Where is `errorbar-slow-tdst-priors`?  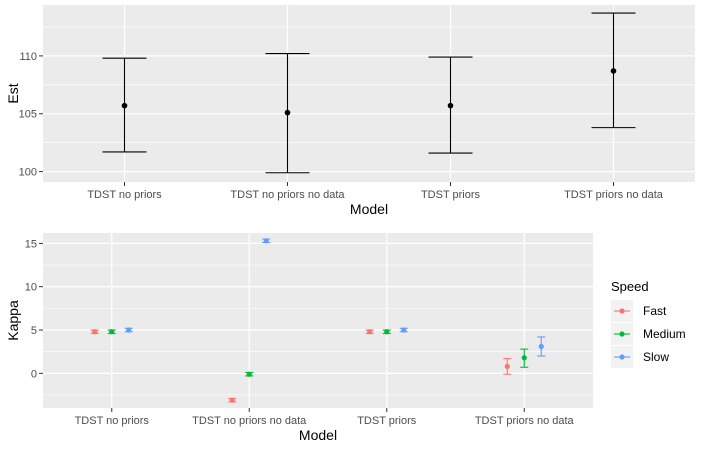 errorbar-slow-tdst-priors is located at coordinates (403, 330).